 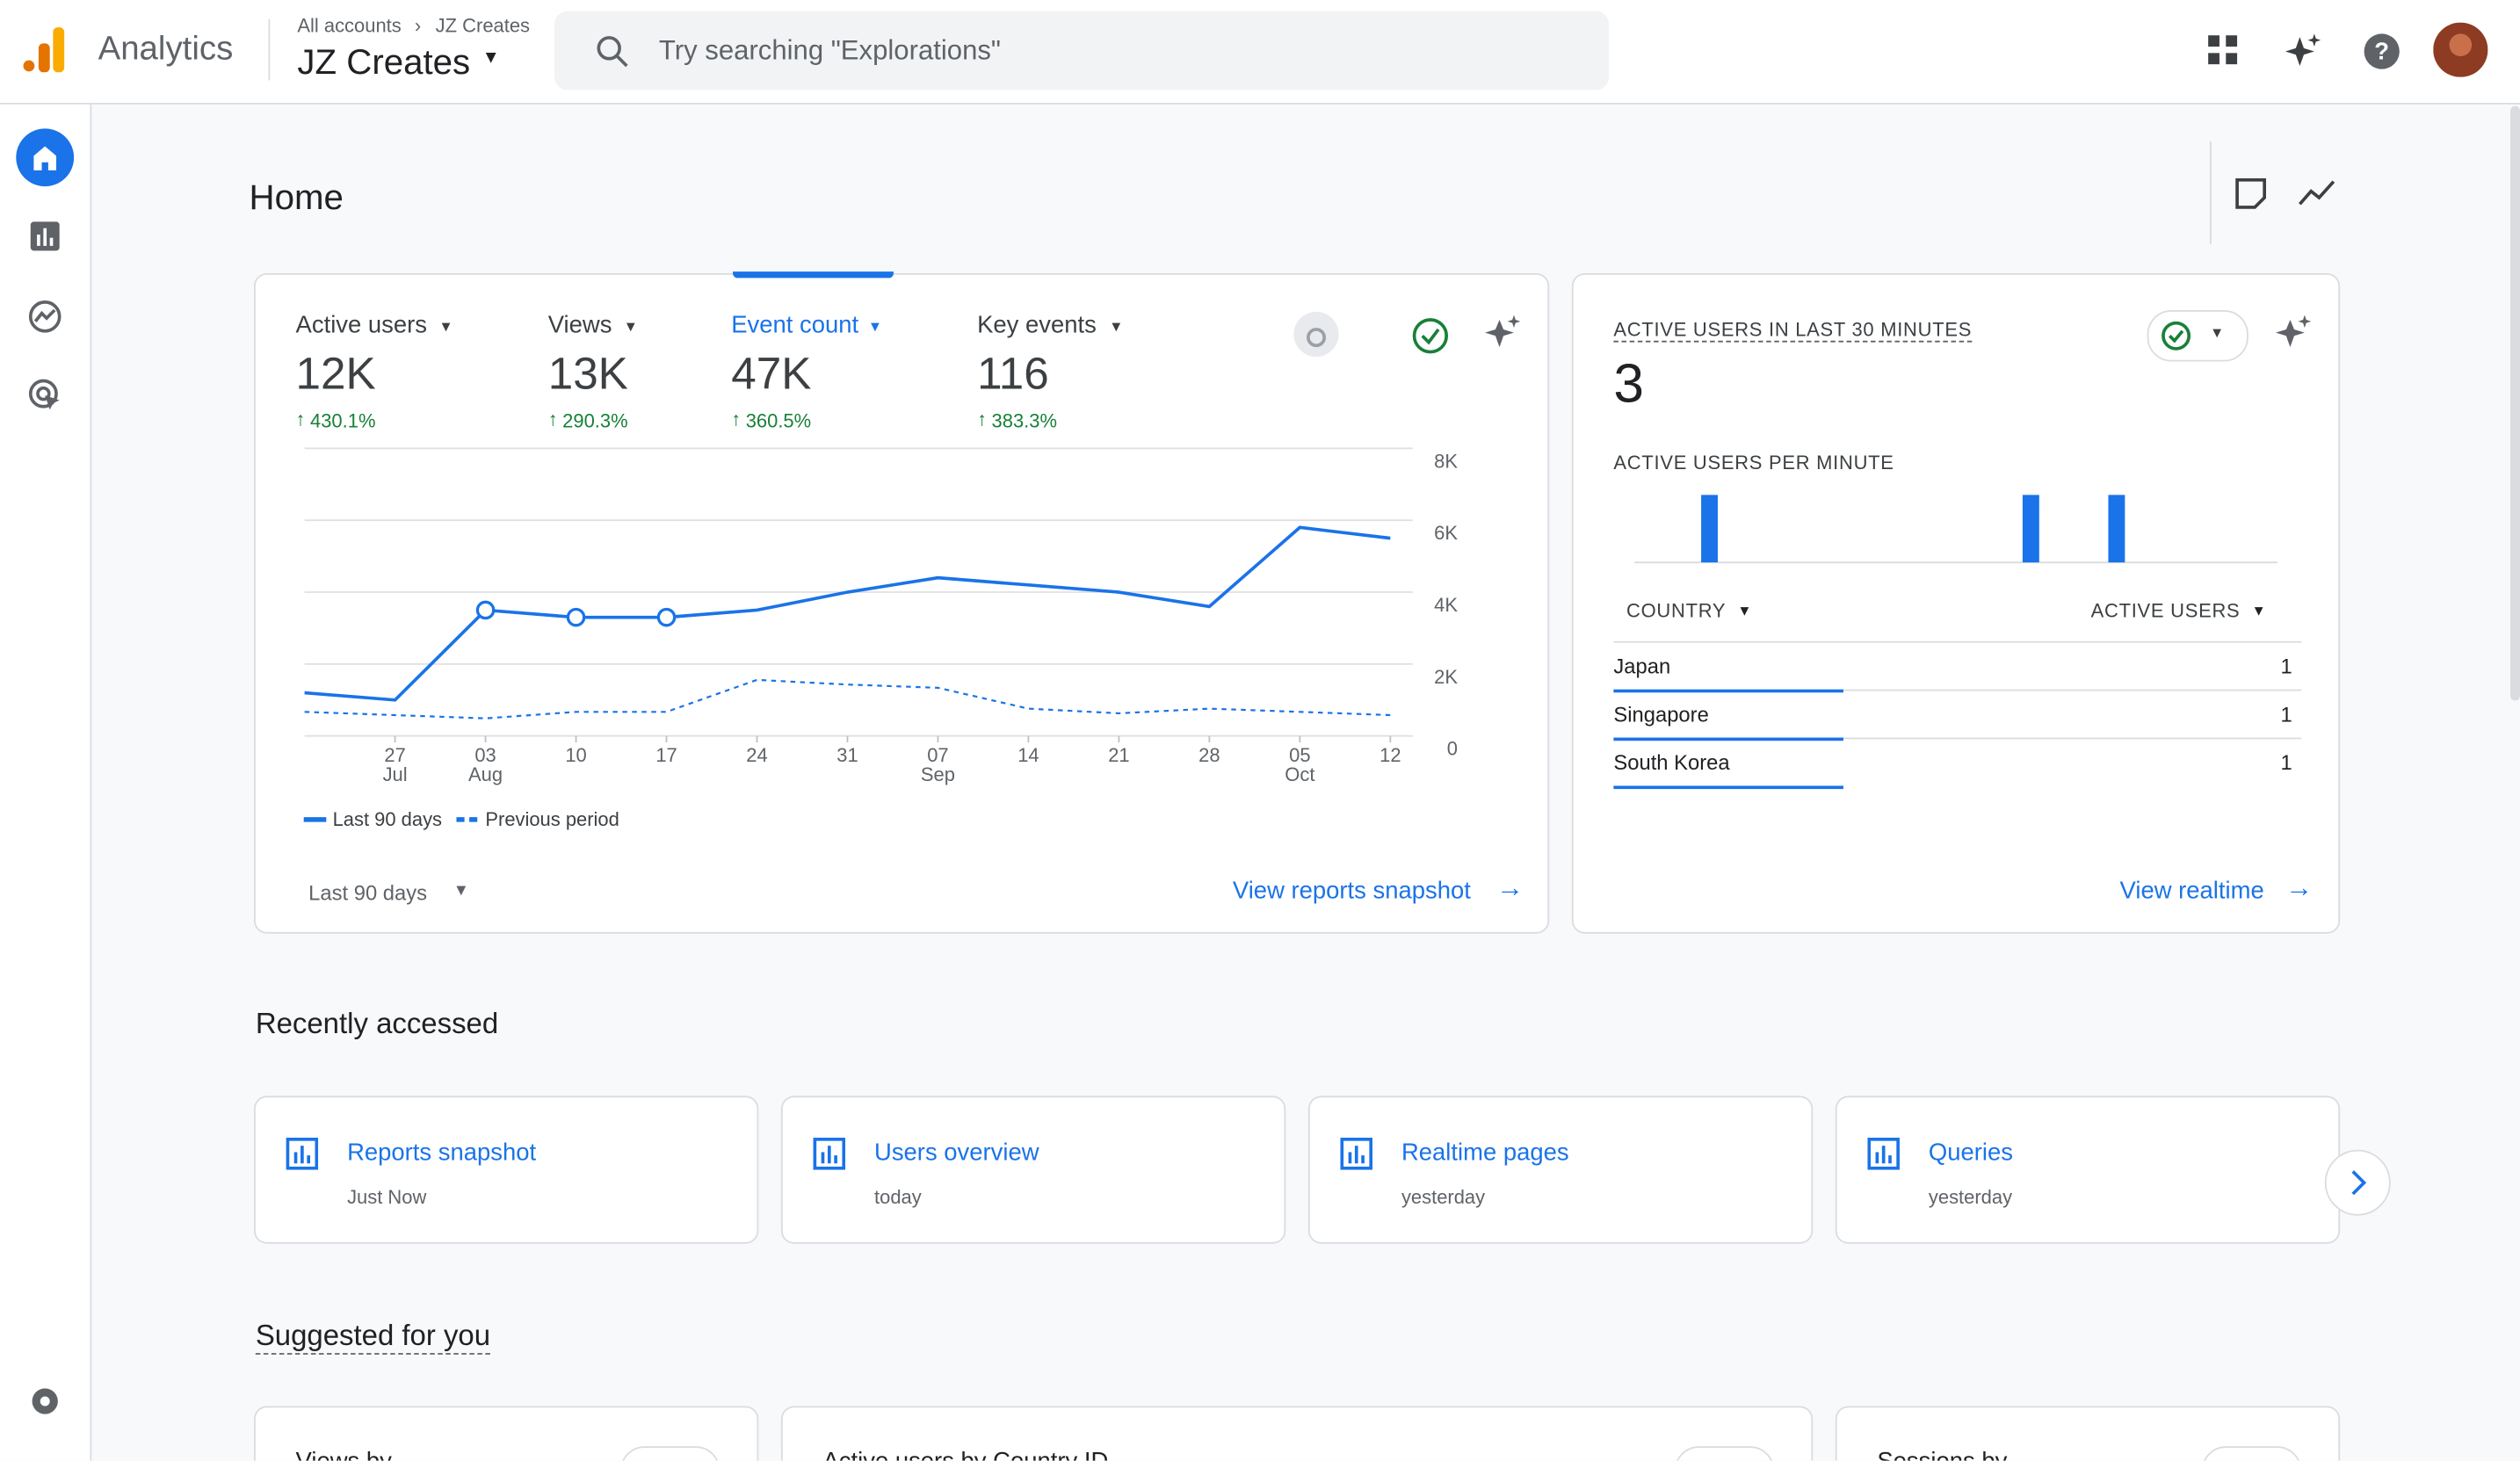 What do you see at coordinates (349, 26) in the screenshot?
I see `breadcrumb: All accounts` at bounding box center [349, 26].